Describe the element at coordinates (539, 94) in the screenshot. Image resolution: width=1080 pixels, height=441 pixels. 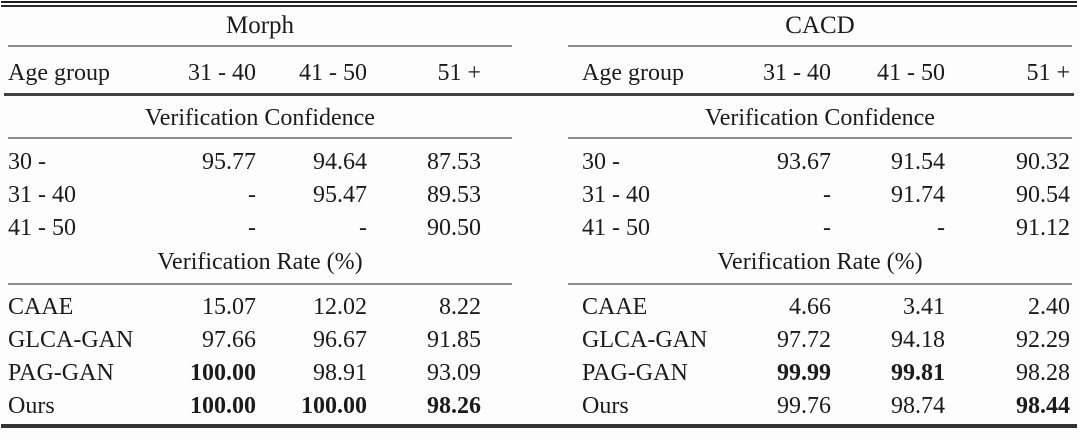
I see `header-bottom-rule` at that location.